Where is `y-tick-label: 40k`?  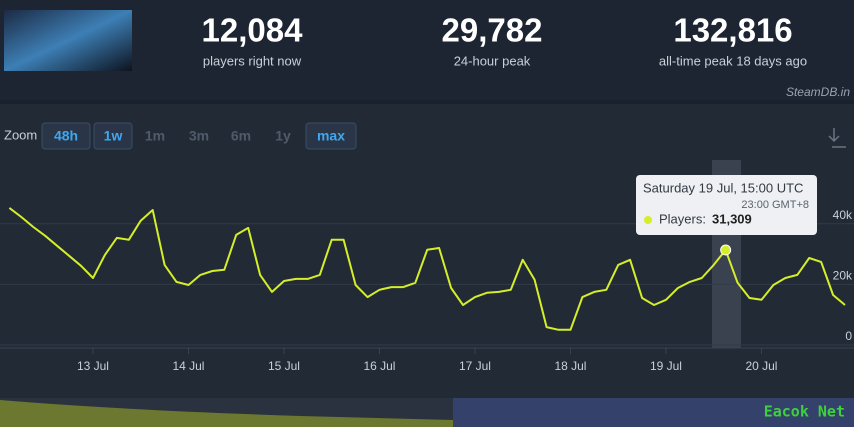
y-tick-label: 40k is located at coordinates (843, 215).